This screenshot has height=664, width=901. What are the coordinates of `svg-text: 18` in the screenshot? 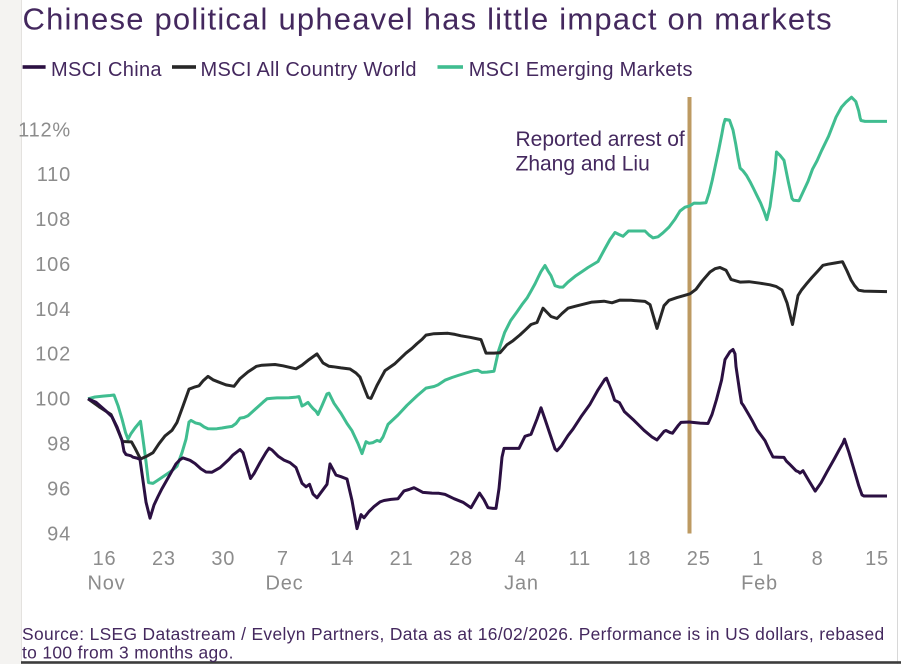 It's located at (639, 559).